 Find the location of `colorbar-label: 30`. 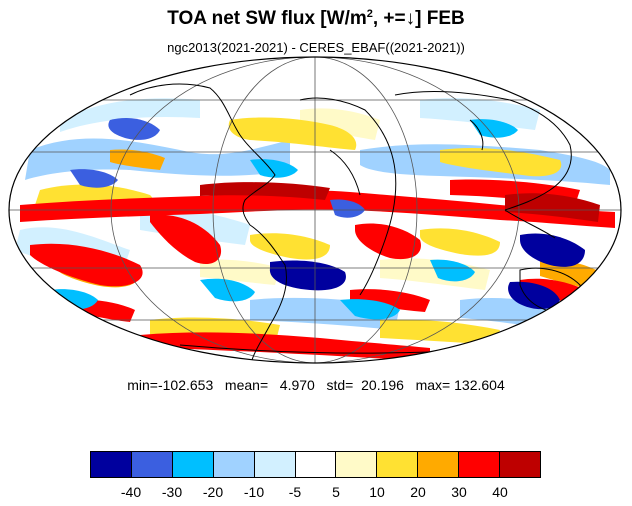

colorbar-label: 30 is located at coordinates (459, 492).